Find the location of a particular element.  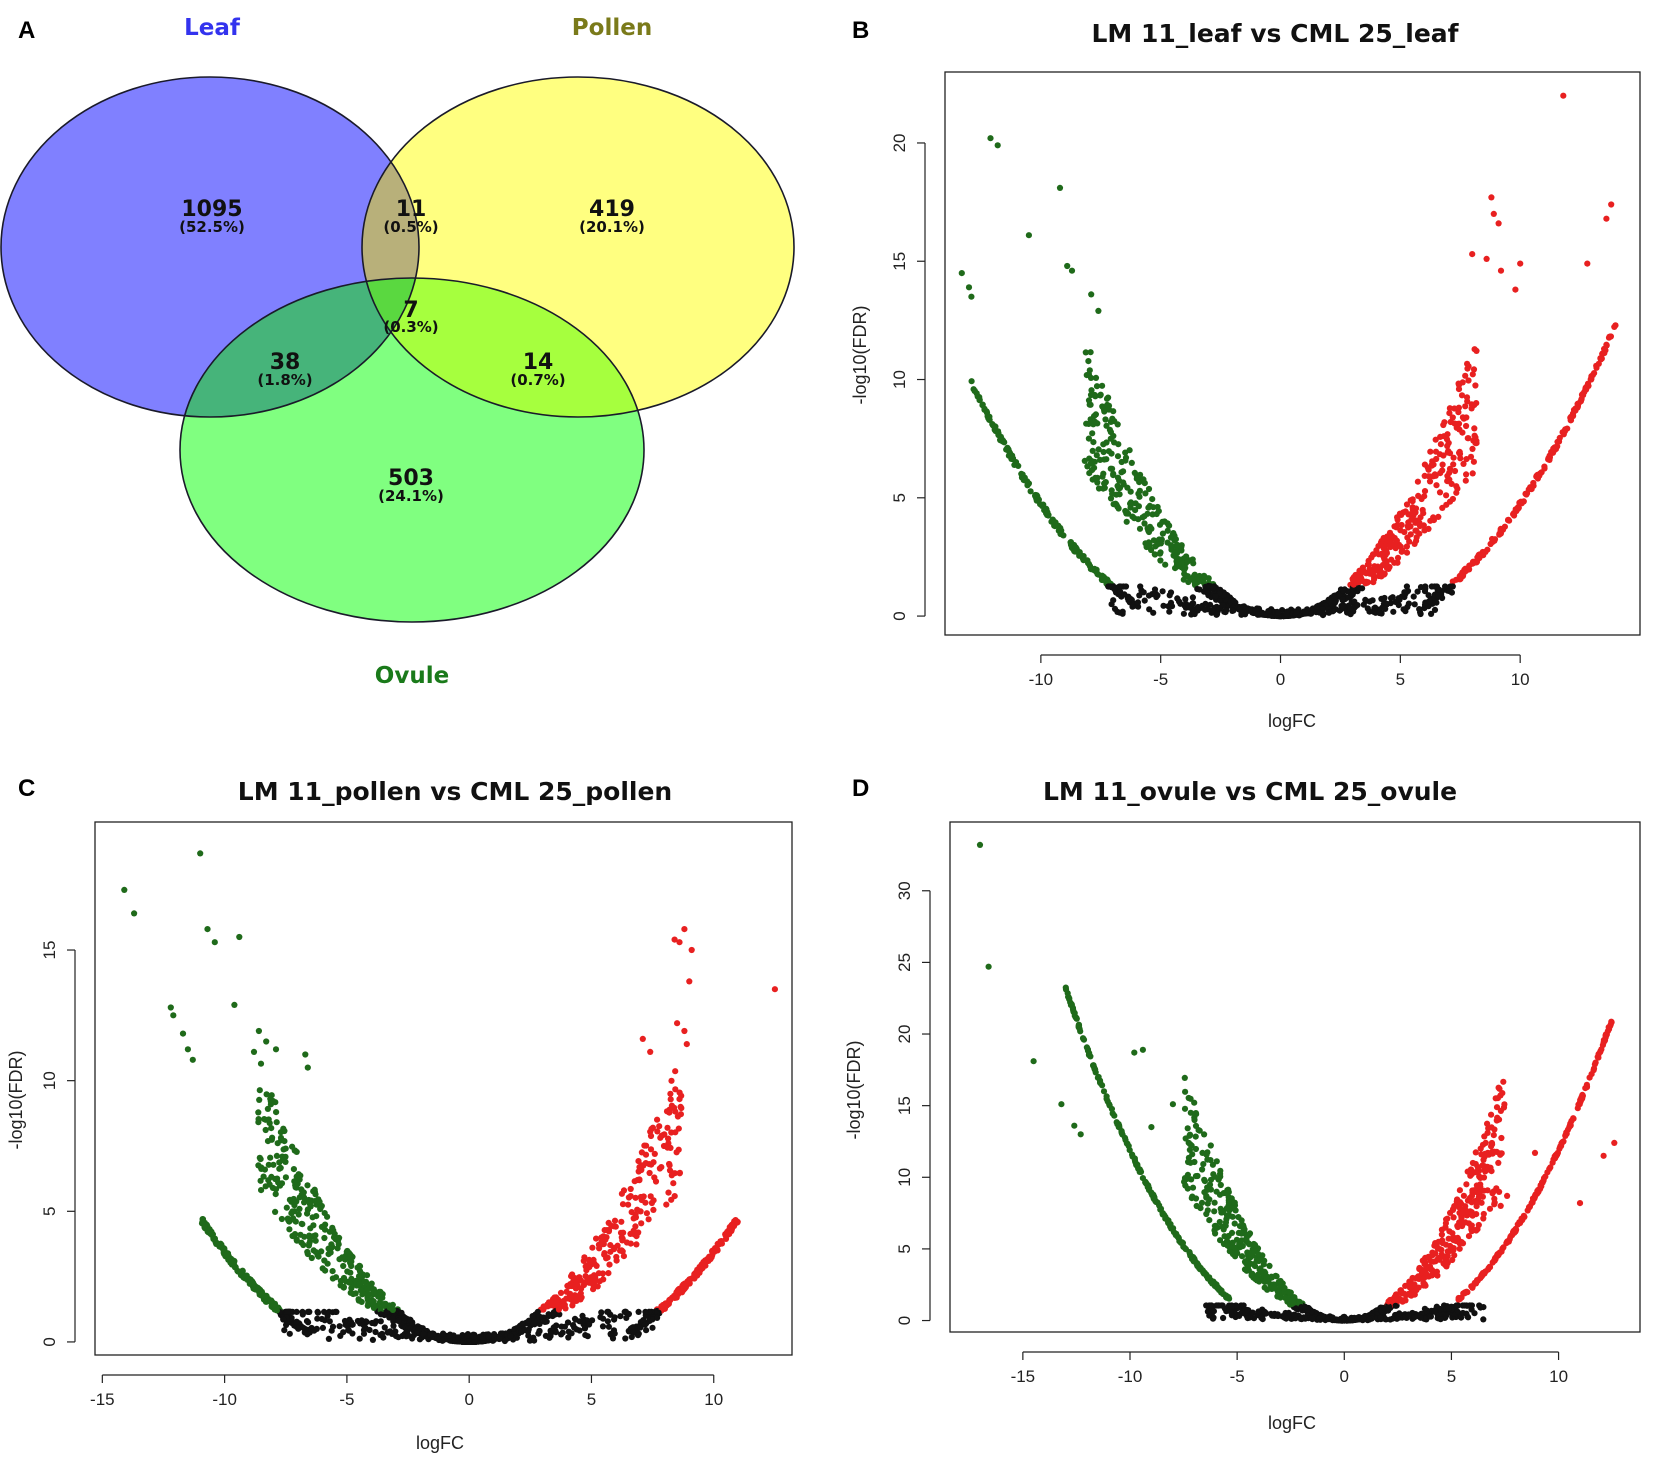

venn-count-leaf-ovule: 38 is located at coordinates (285, 362).